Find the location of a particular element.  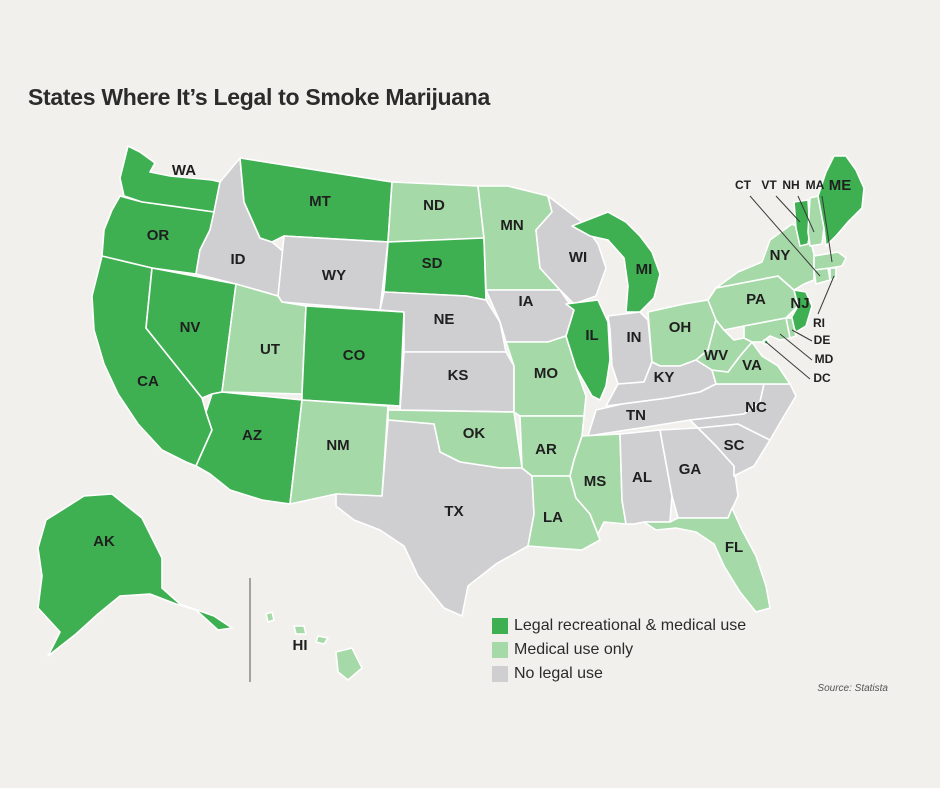

state-nj is located at coordinates (801, 311).